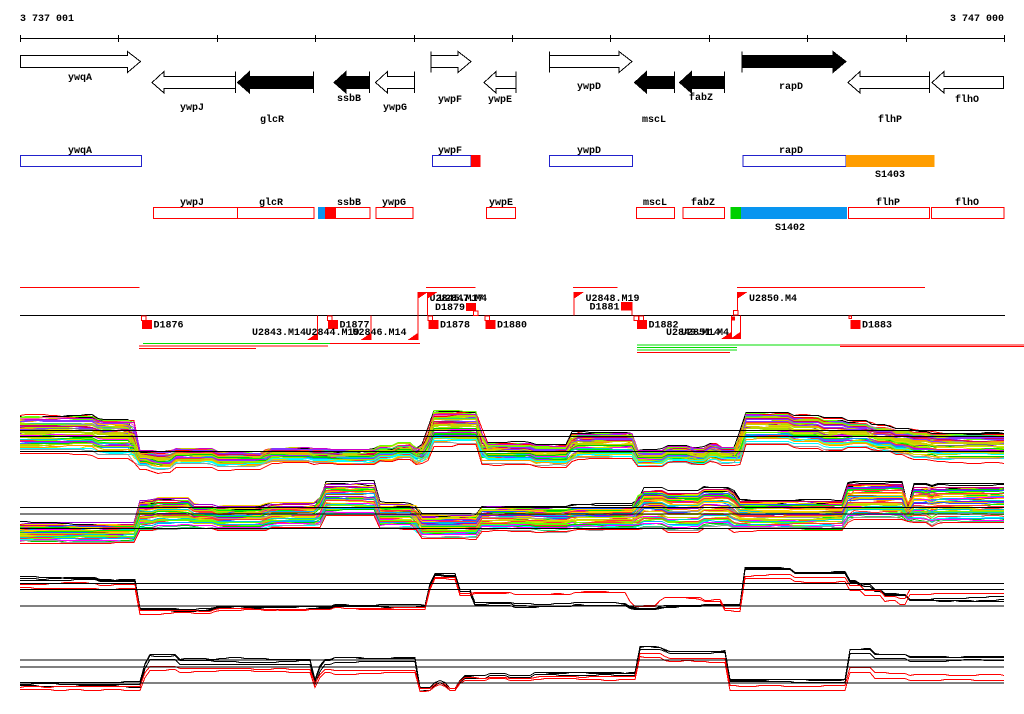 The width and height of the screenshot is (1024, 714). Describe the element at coordinates (977, 19) in the screenshot. I see `svg-text: 3 747 000` at that location.